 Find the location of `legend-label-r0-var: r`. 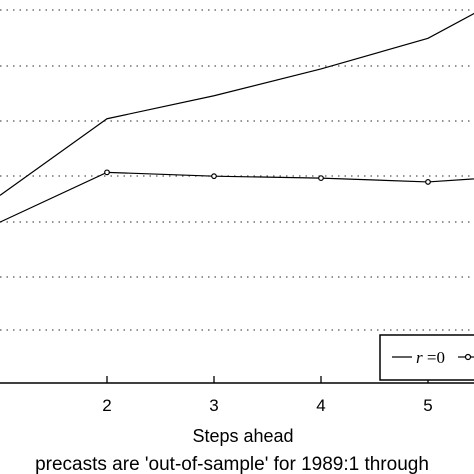

legend-label-r0-var: r is located at coordinates (419, 357).